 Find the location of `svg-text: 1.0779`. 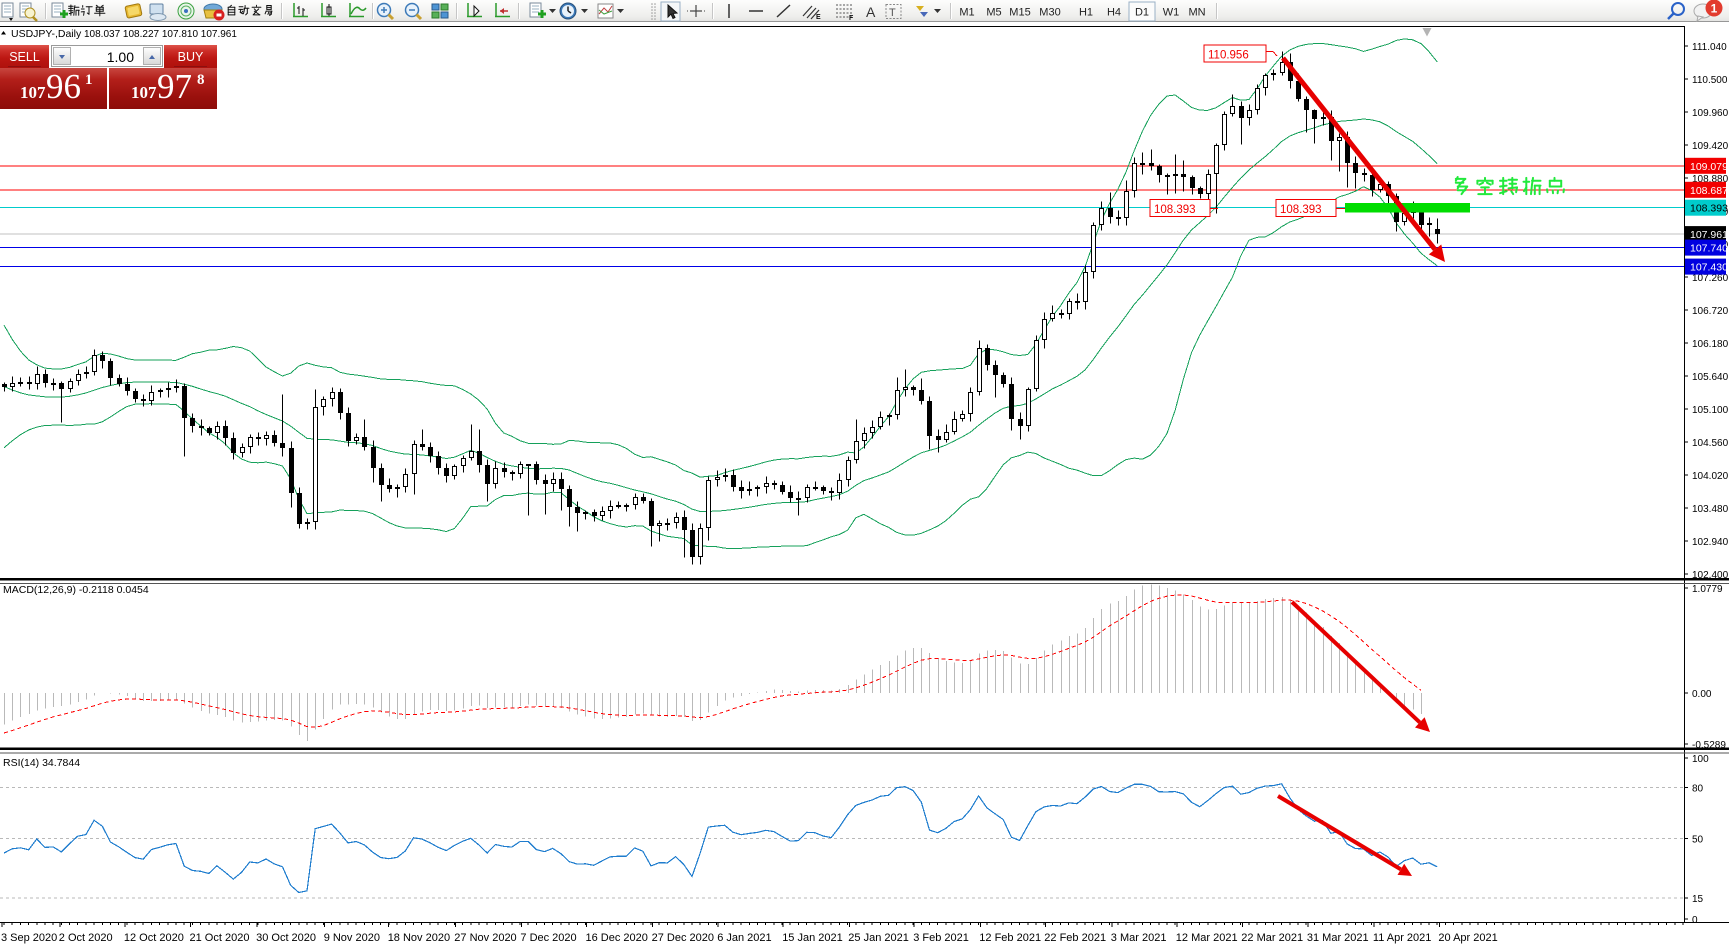

svg-text: 1.0779 is located at coordinates (1707, 589).